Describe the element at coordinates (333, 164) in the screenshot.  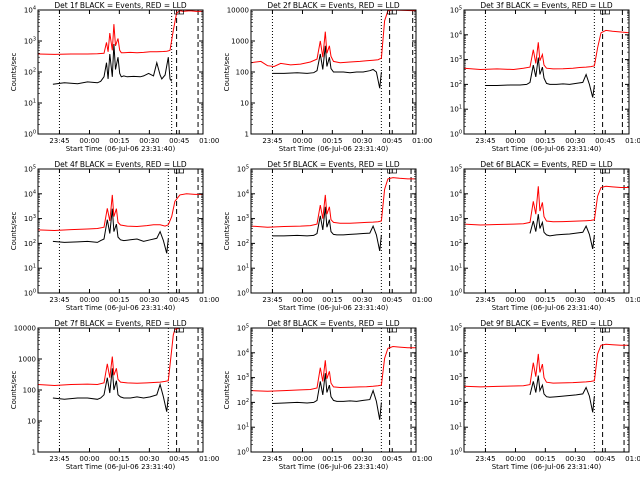
I see `panel-title: Det 5f BLACK = Events, RED = LLD` at that location.